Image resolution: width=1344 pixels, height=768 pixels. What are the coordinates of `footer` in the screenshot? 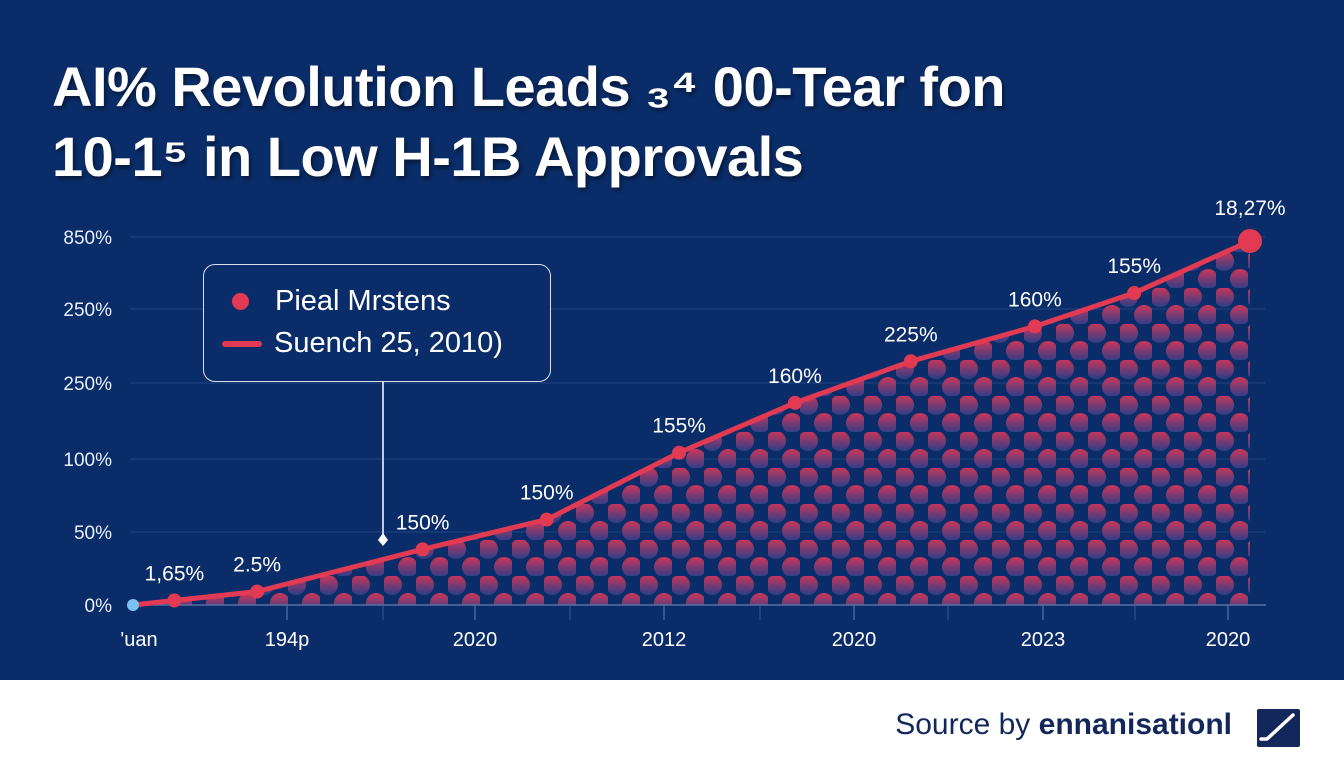 It's located at (672, 724).